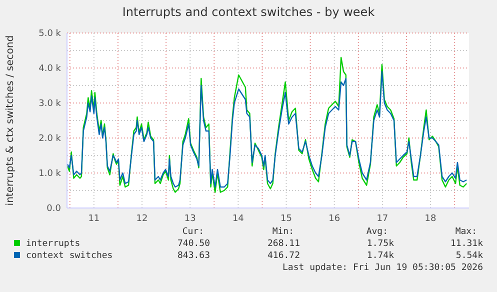 The image size is (497, 292). Describe the element at coordinates (193, 244) in the screenshot. I see `text: 740.50` at that location.